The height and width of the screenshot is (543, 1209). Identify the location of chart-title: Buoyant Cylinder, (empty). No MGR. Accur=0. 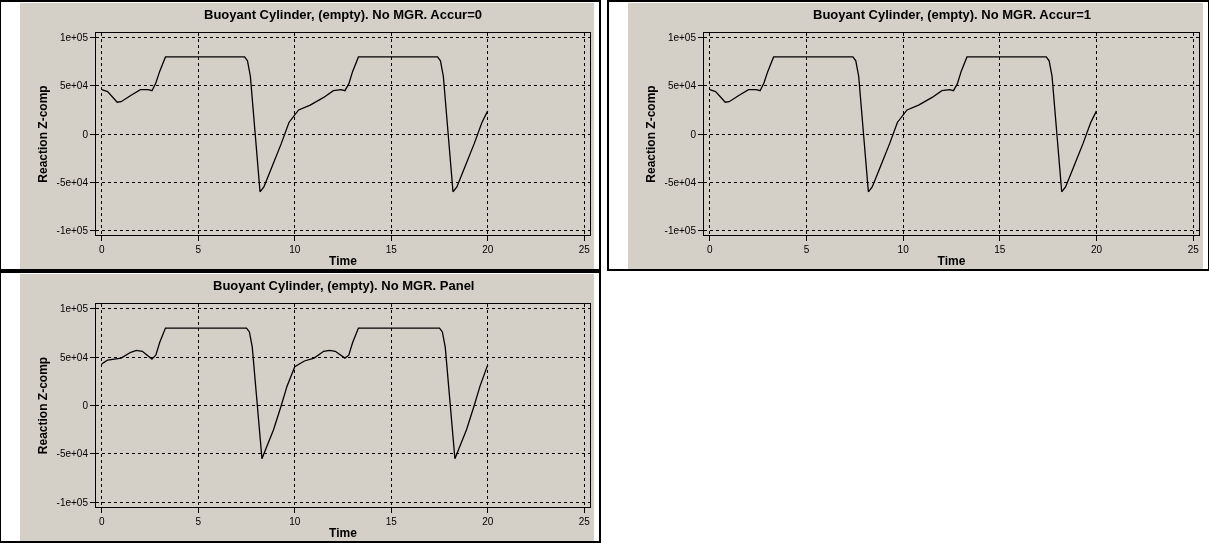
(343, 14).